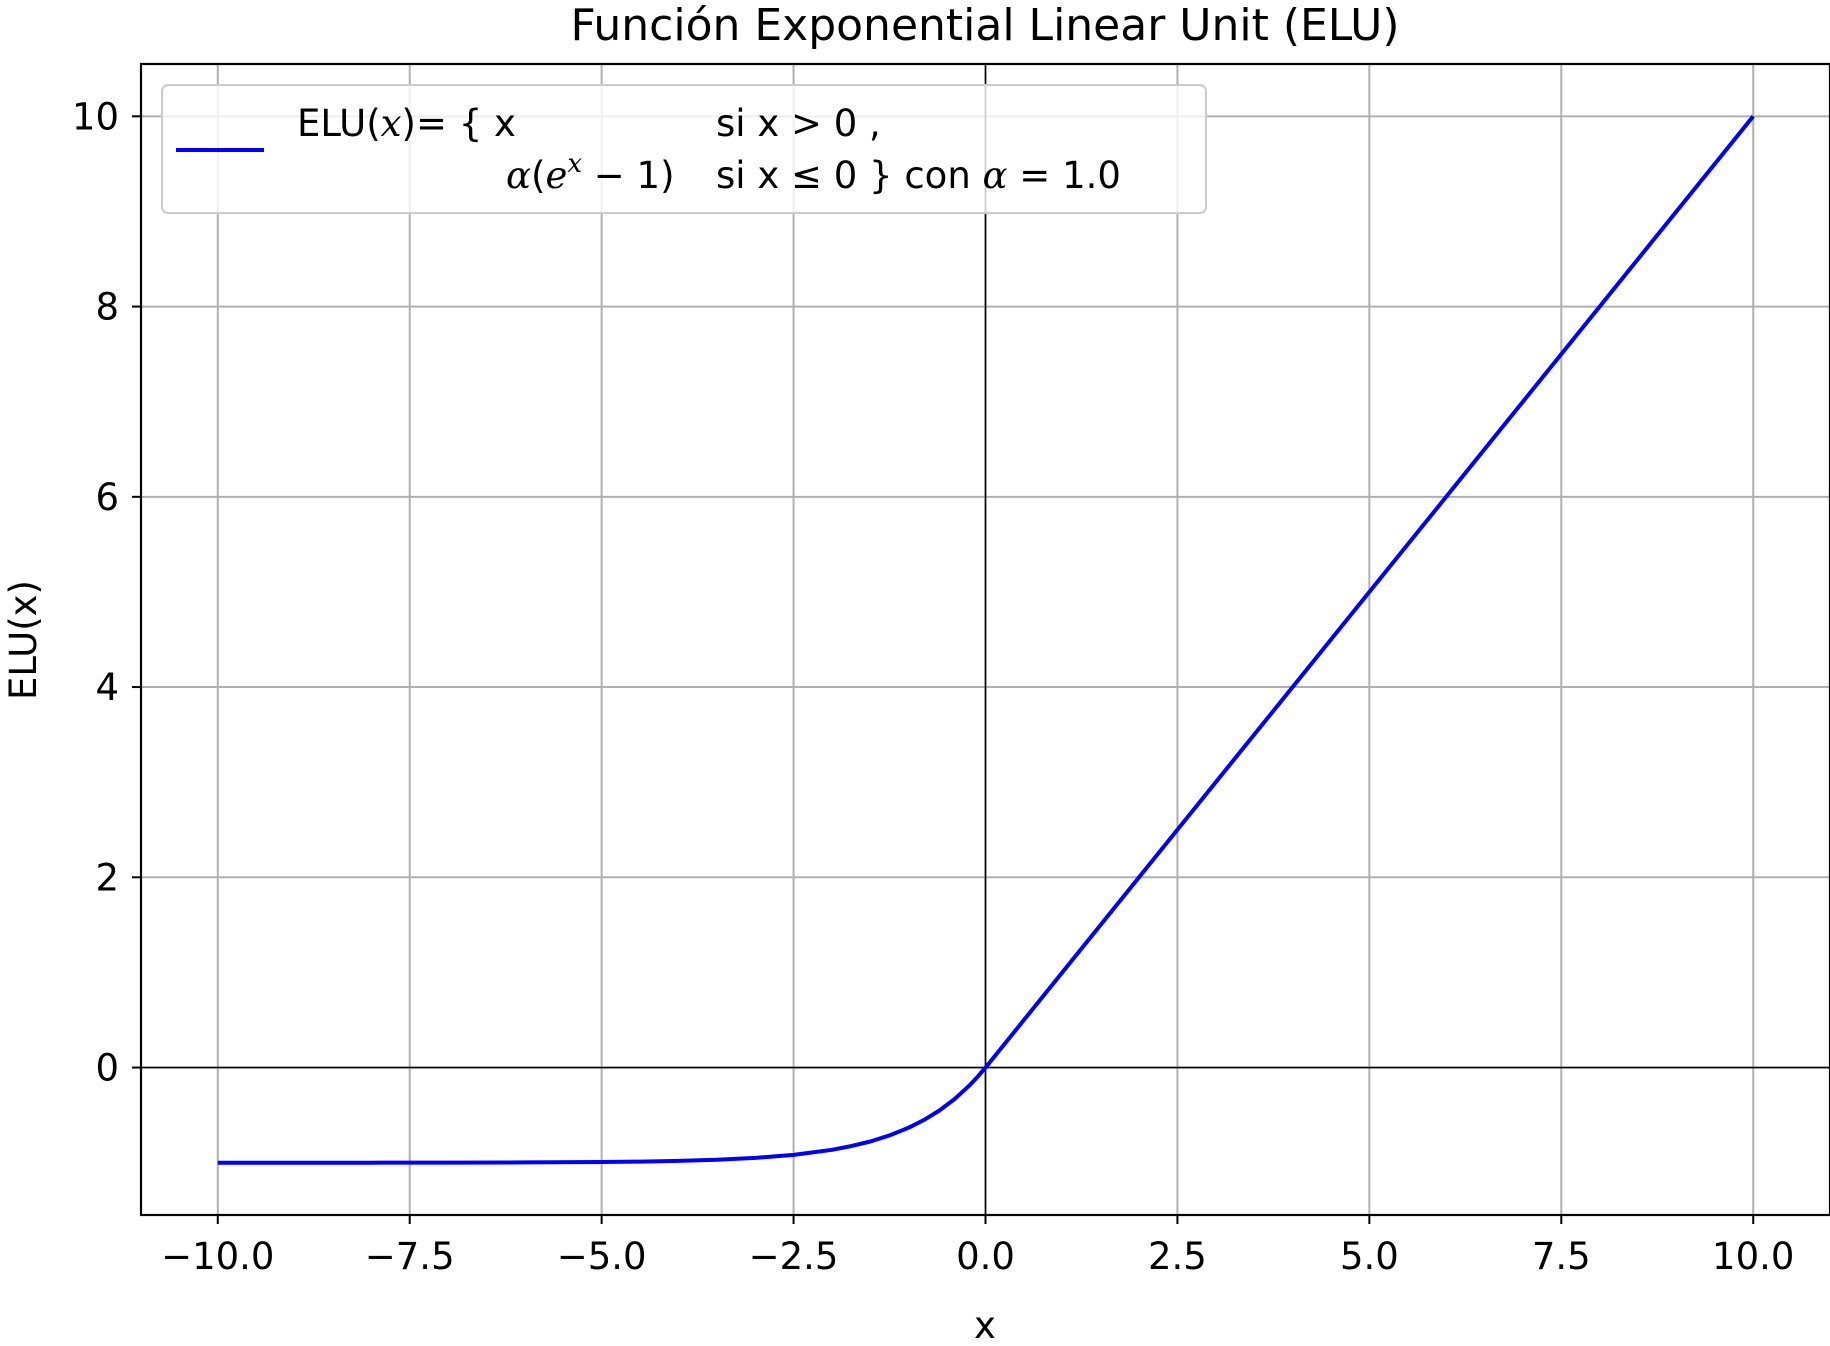  Describe the element at coordinates (556, 175) in the screenshot. I see `legend-e: e` at that location.